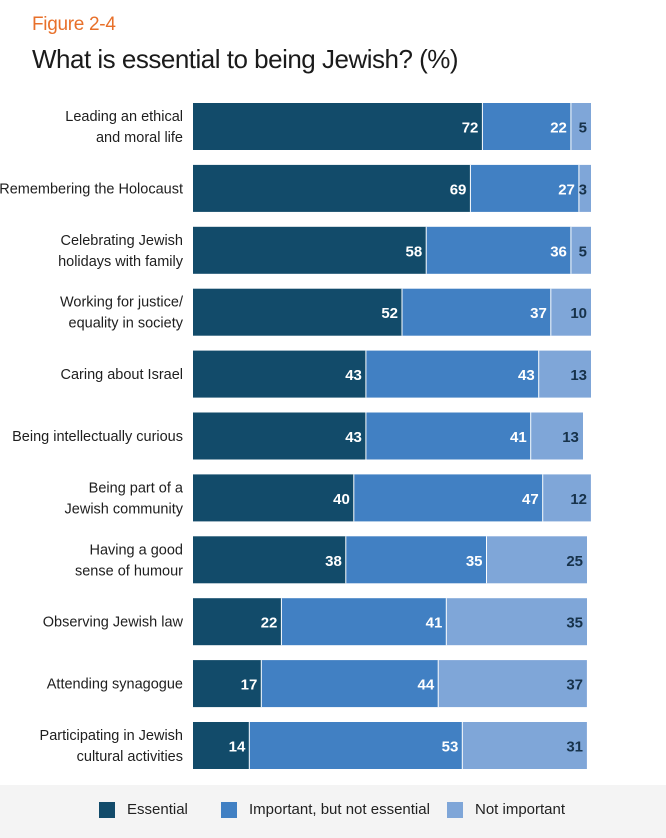  I want to click on legend-label-essential: Essential, so click(157, 809).